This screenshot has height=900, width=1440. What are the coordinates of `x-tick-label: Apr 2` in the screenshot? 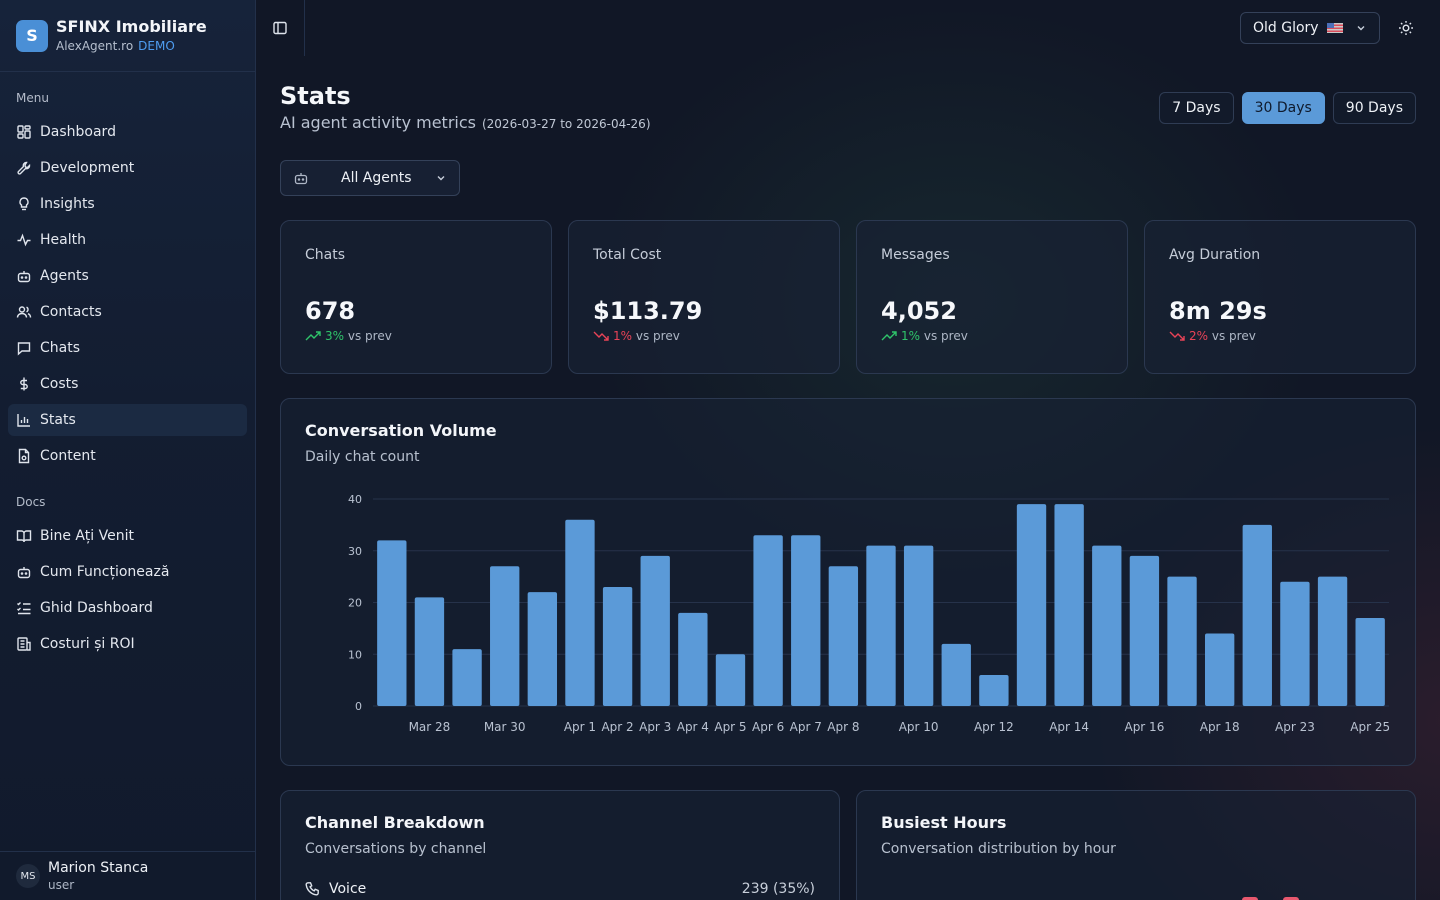 It's located at (617, 727).